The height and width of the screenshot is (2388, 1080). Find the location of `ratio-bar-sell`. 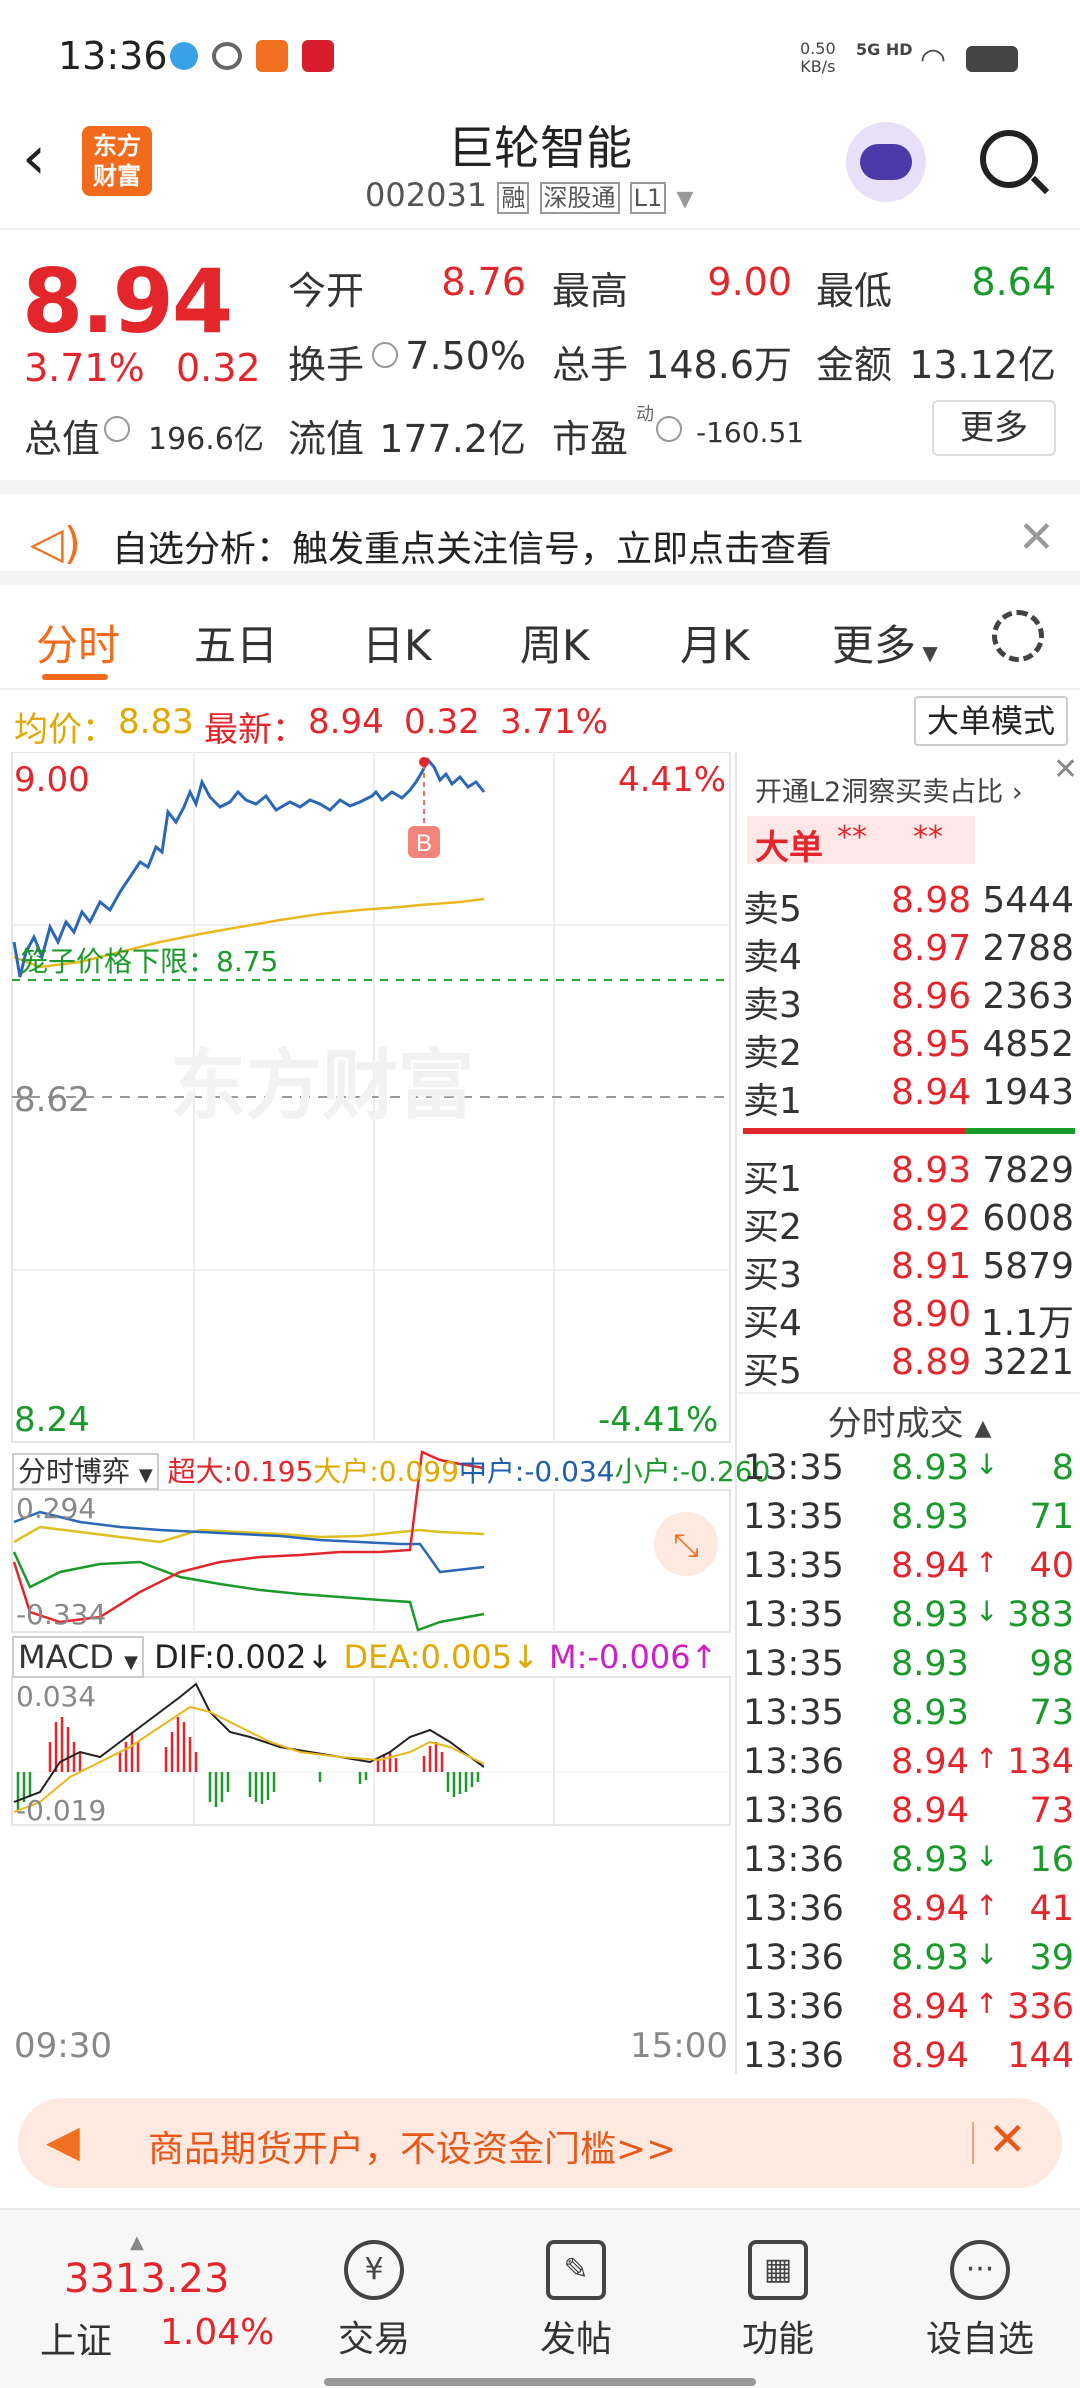

ratio-bar-sell is located at coordinates (854, 1131).